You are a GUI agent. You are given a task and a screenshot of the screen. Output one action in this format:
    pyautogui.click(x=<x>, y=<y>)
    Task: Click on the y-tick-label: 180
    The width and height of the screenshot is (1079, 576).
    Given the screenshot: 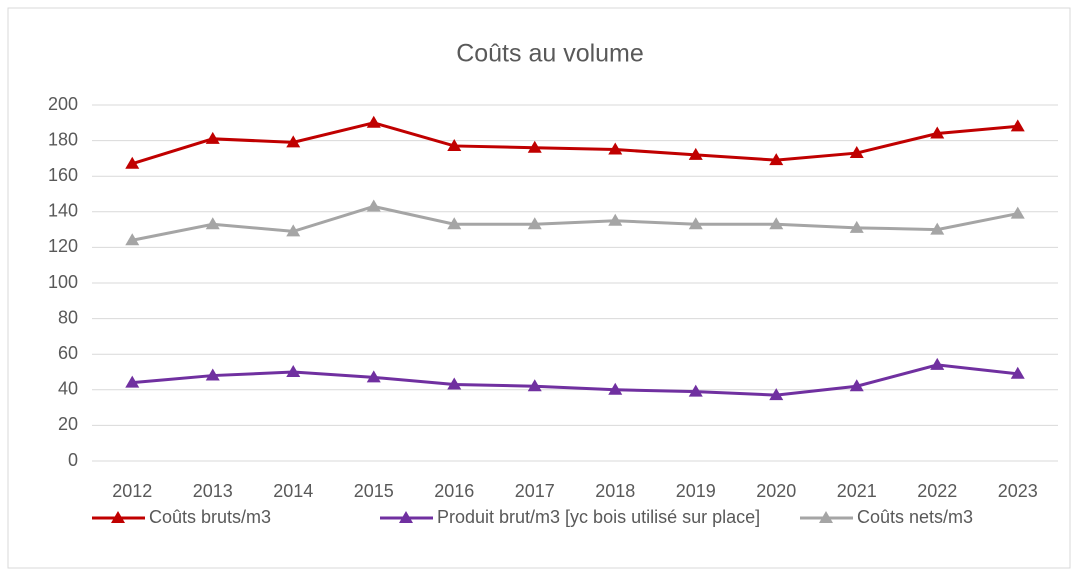 What is the action you would take?
    pyautogui.click(x=63, y=139)
    